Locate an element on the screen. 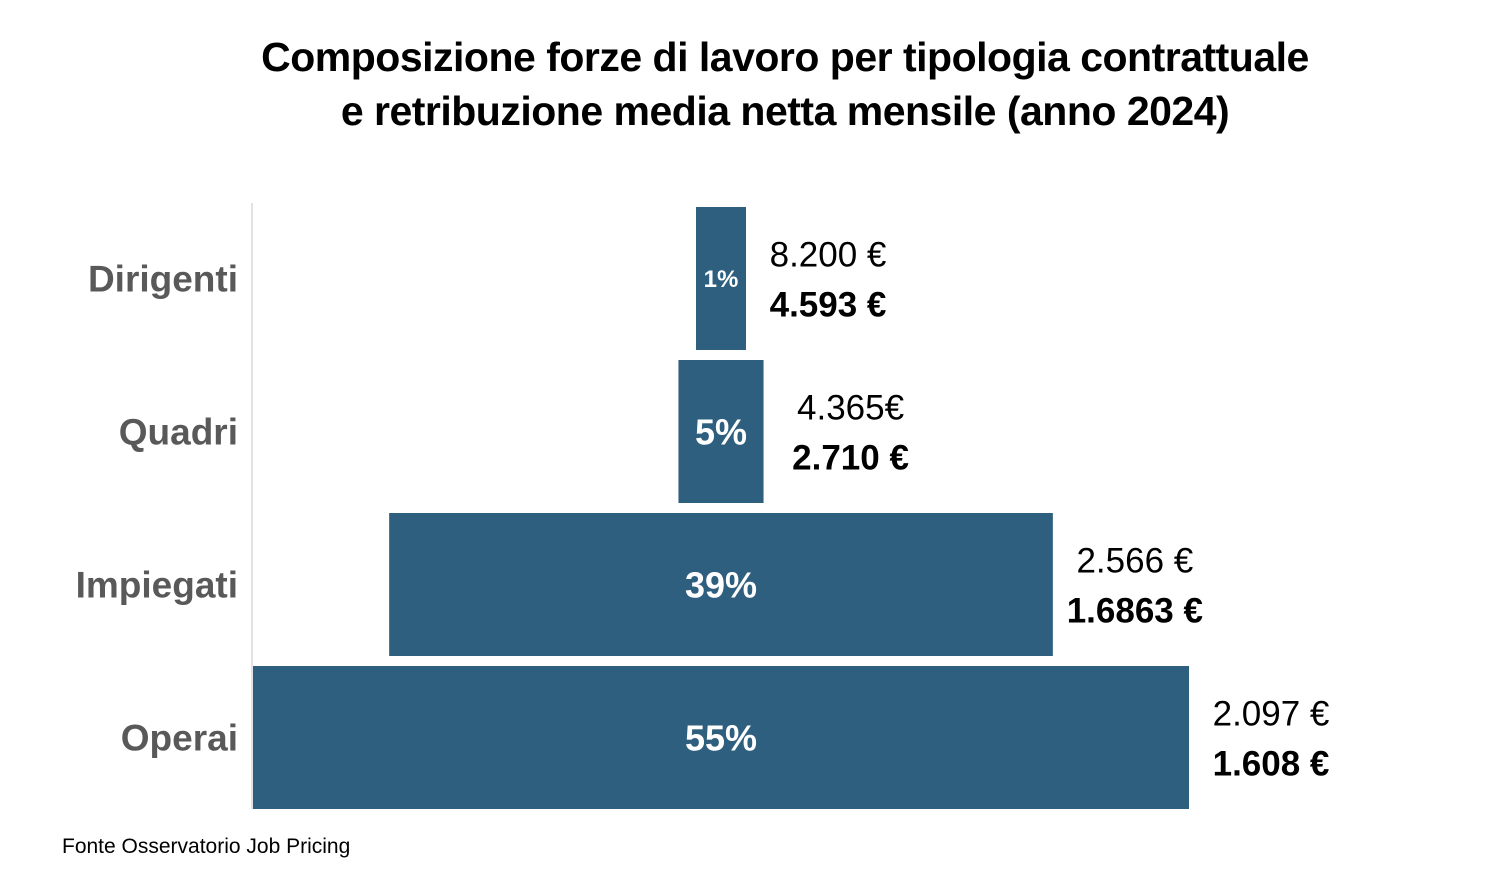 The height and width of the screenshot is (894, 1500). data-label: 5% is located at coordinates (721, 431).